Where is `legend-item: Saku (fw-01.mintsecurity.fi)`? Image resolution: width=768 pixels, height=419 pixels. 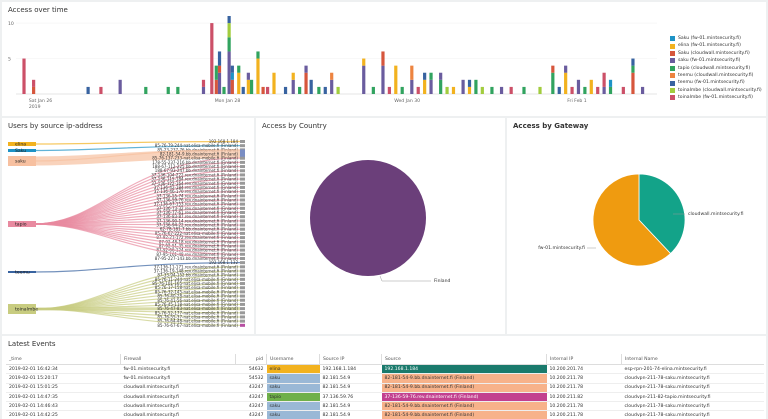 legend-item: Saku (fw-01.mintsecurity.fi) is located at coordinates (716, 38).